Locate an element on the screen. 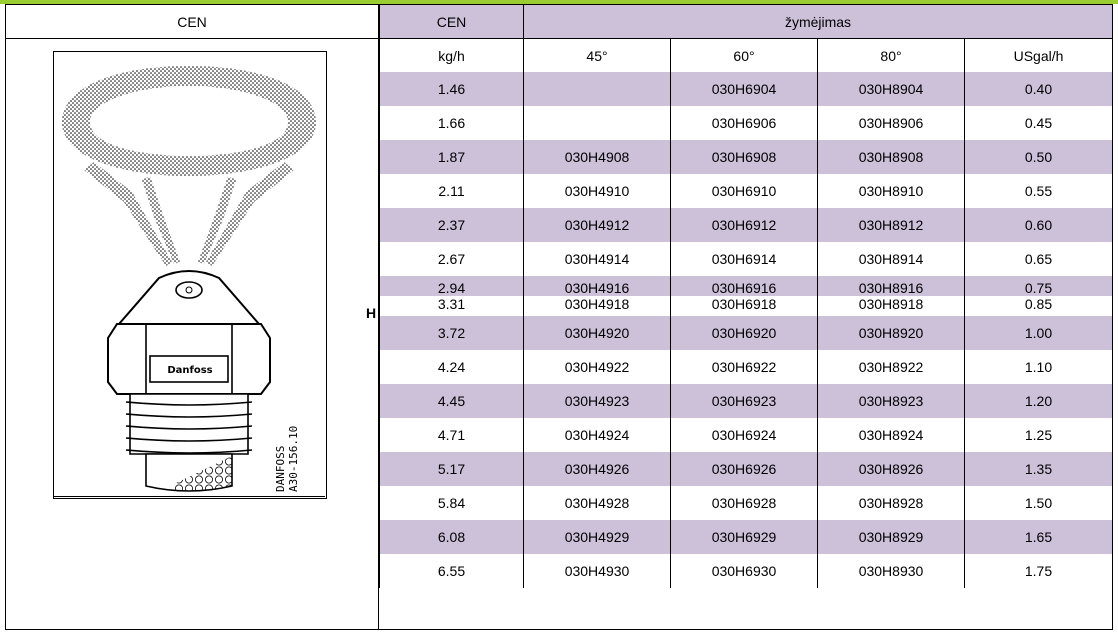  table-row: 1.87 030H4908 030H6908 030H8908 0.50 is located at coordinates (746, 157).